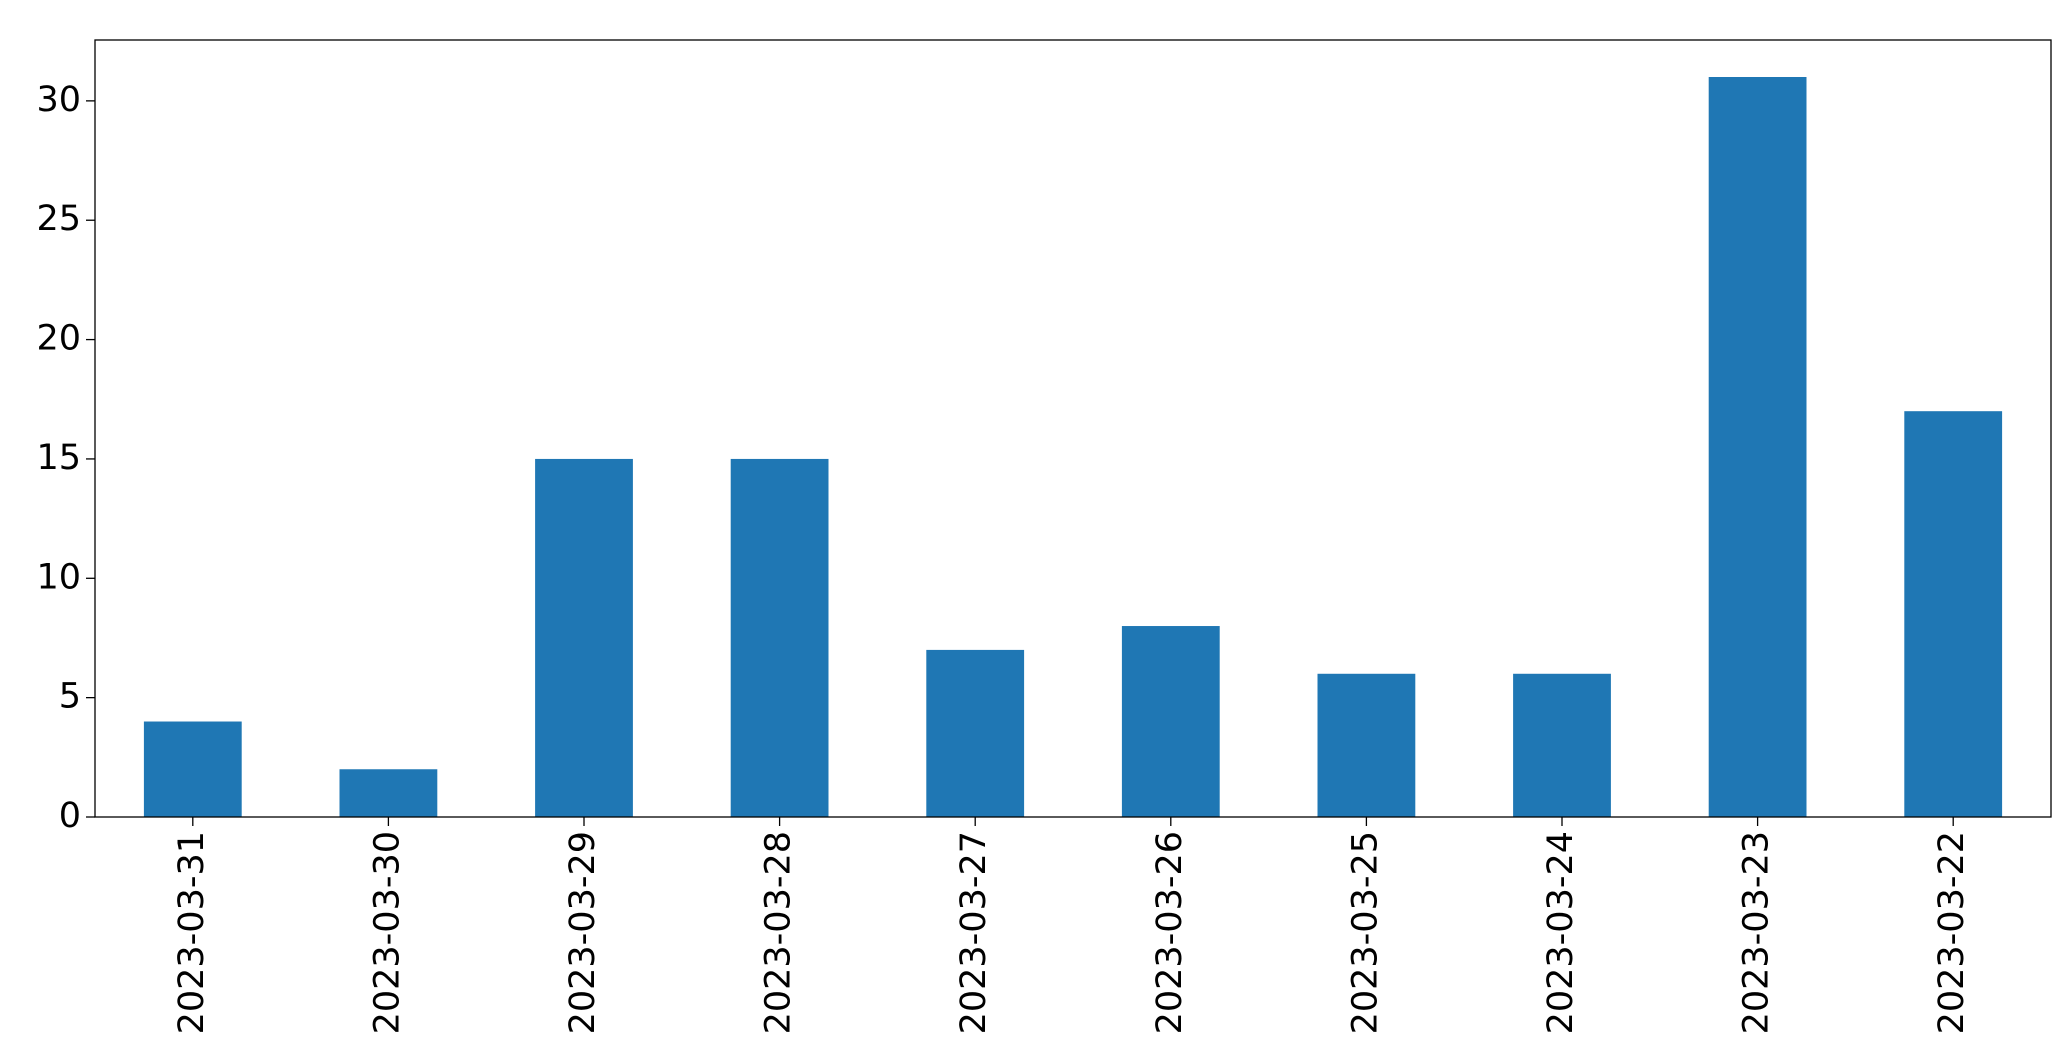  What do you see at coordinates (1170, 932) in the screenshot?
I see `x-tick-label: 2023-03-26` at bounding box center [1170, 932].